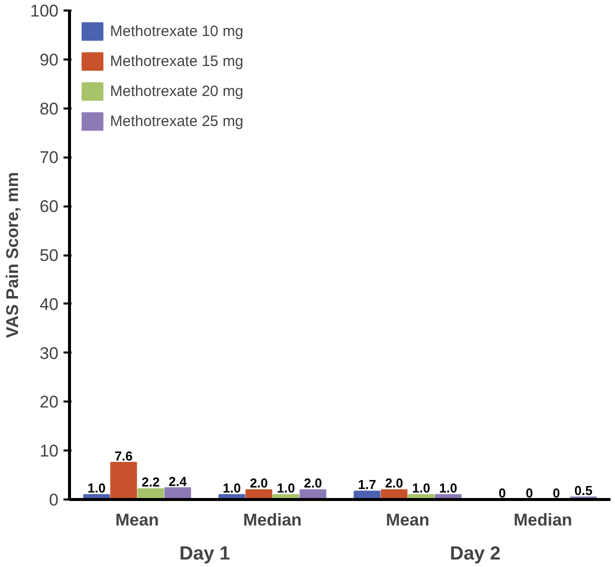 The image size is (615, 567). I want to click on legend-label: Methotrexate 25 mg, so click(177, 121).